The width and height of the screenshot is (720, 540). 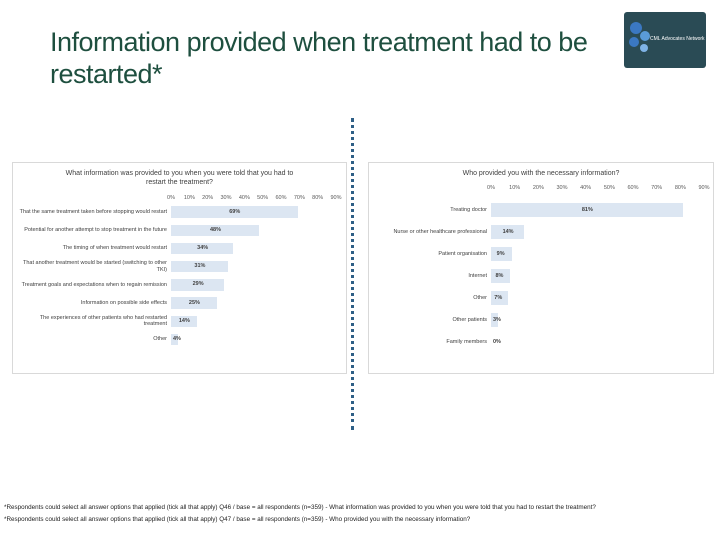 I want to click on value-label: 9%, so click(x=500, y=253).